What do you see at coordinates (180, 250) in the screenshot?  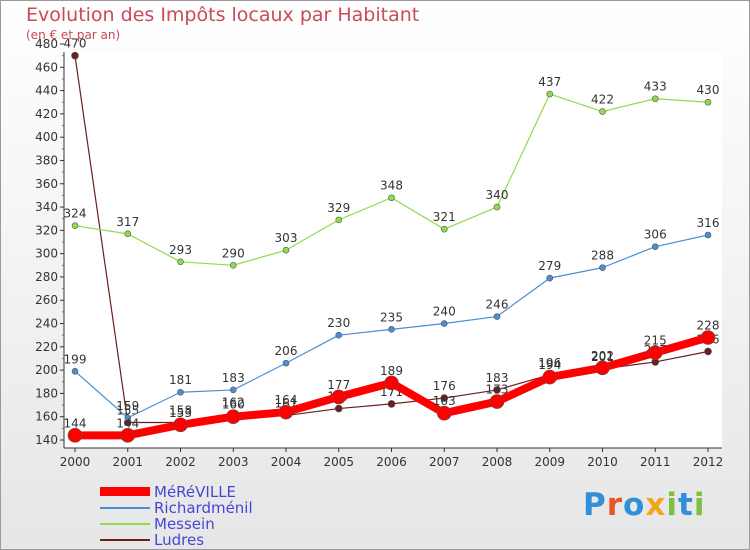 I see `data-label-2: 293` at bounding box center [180, 250].